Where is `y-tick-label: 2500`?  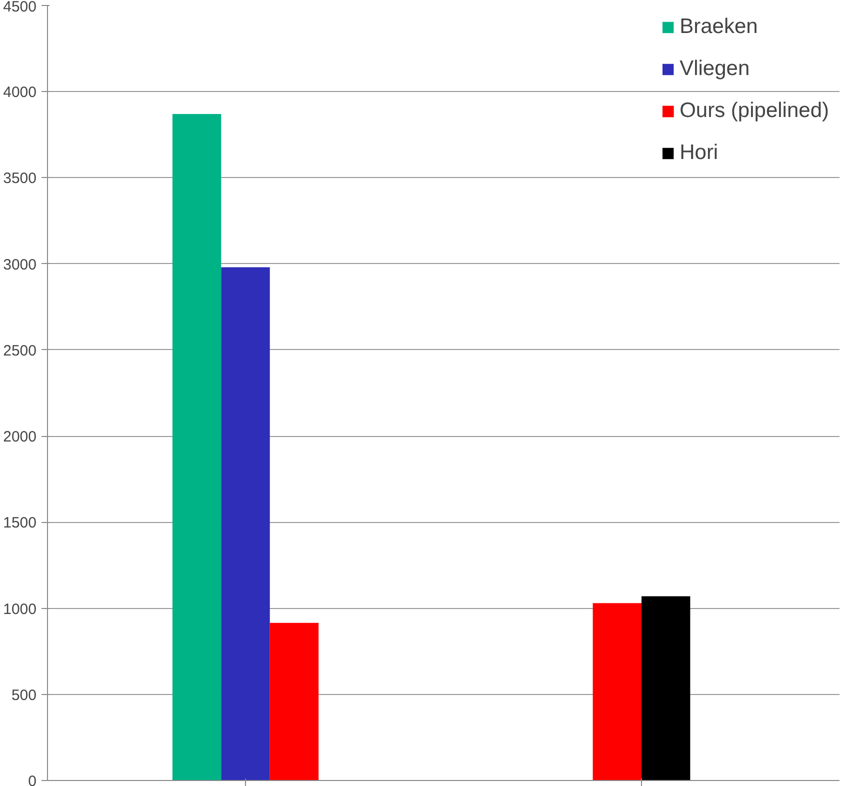
y-tick-label: 2500 is located at coordinates (20, 351).